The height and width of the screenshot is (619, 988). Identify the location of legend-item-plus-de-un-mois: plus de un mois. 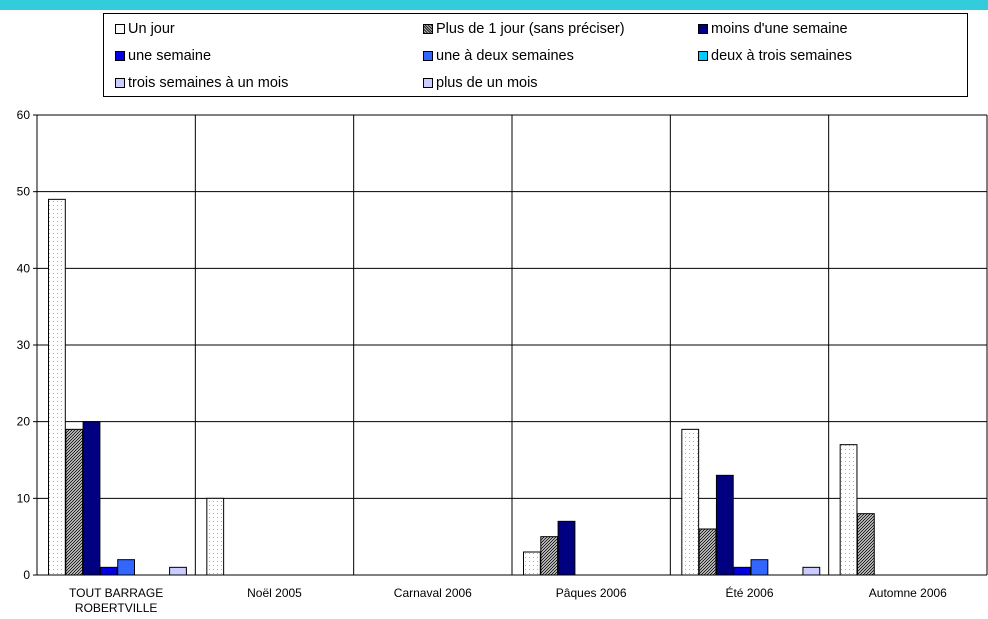
(480, 83).